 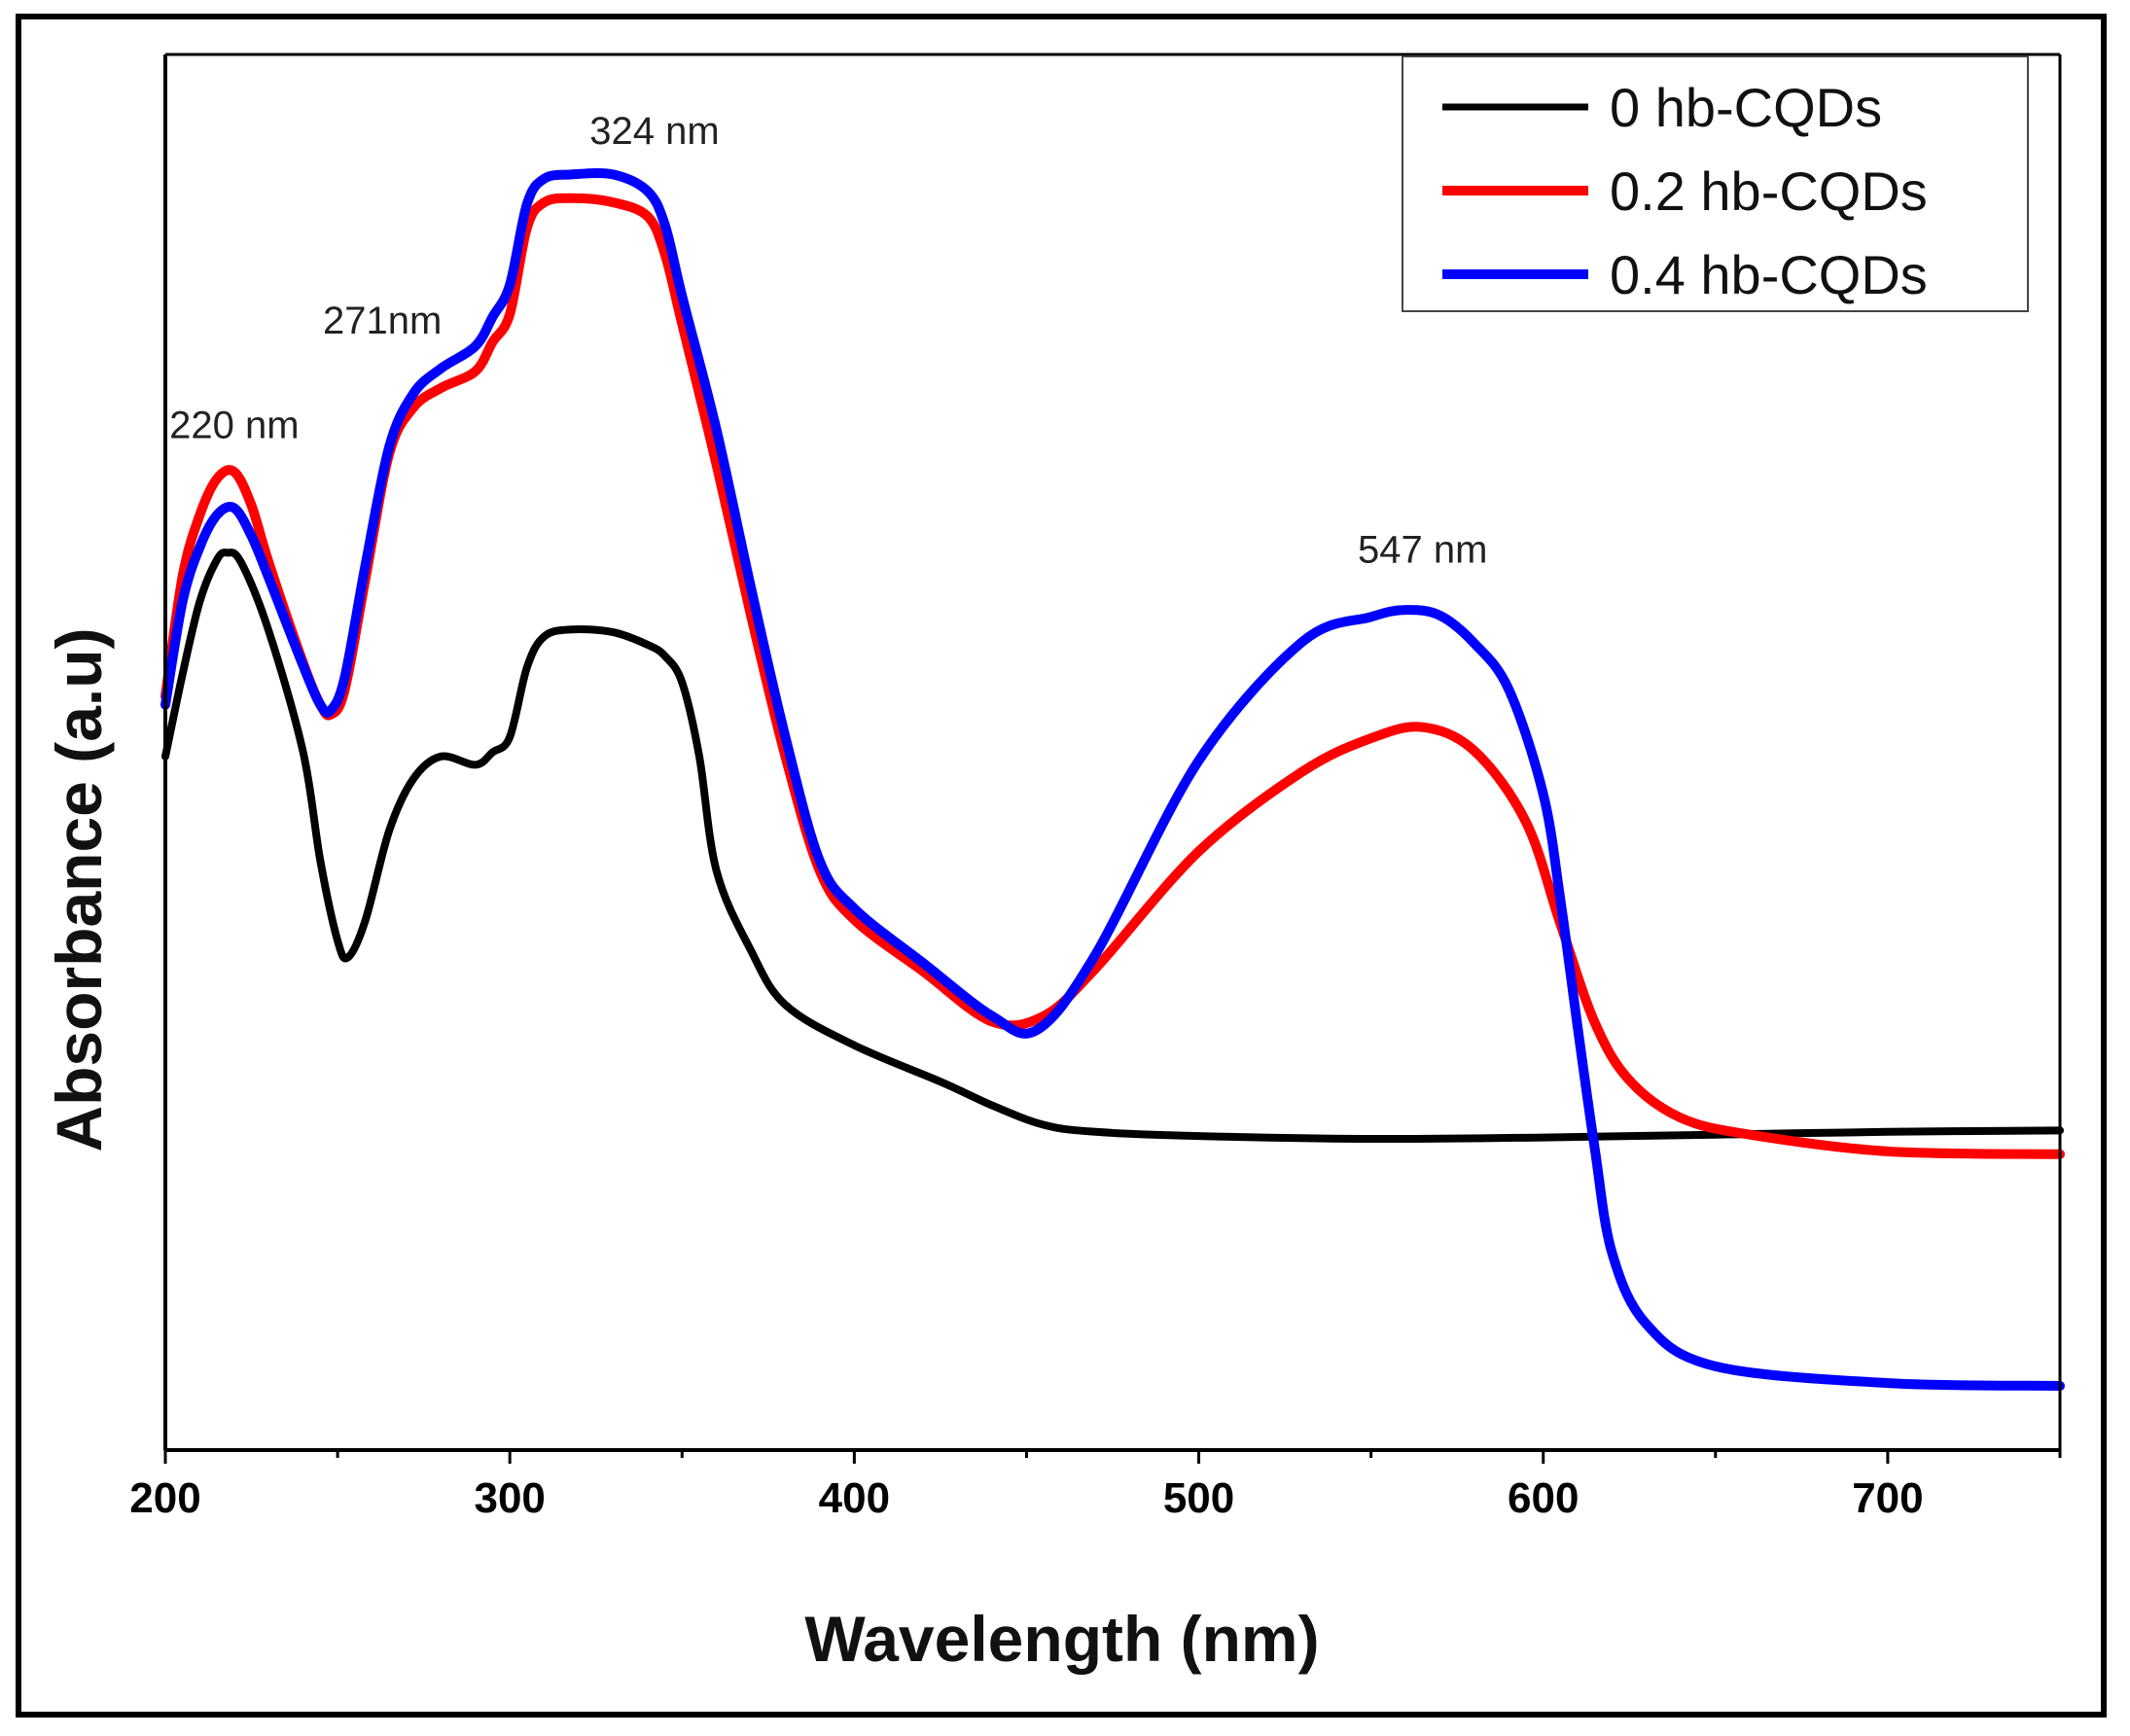 What do you see at coordinates (654, 131) in the screenshot?
I see `peak-annotation: 324 nm` at bounding box center [654, 131].